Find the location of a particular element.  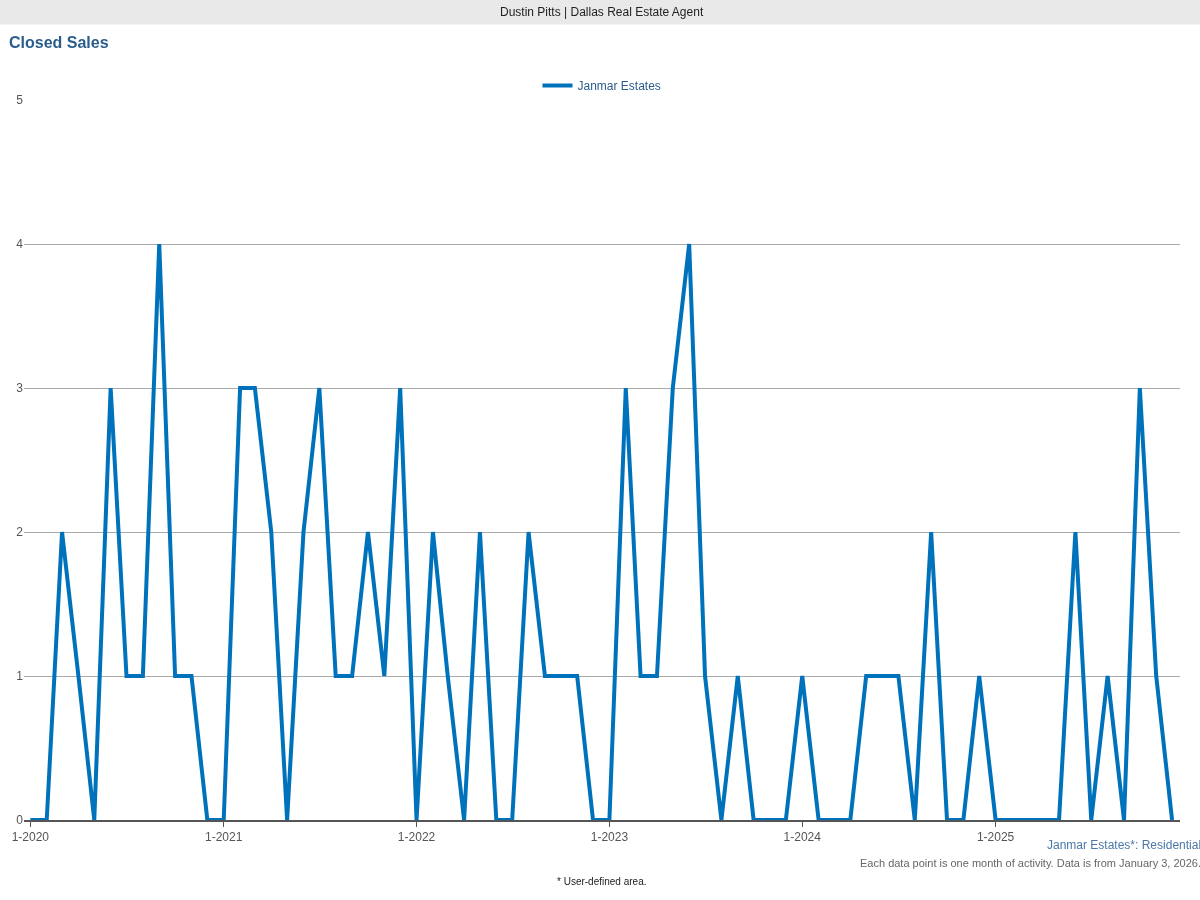

text: Each data point is one month of activity. Data is from January 3, 2026. is located at coordinates (1030, 863).